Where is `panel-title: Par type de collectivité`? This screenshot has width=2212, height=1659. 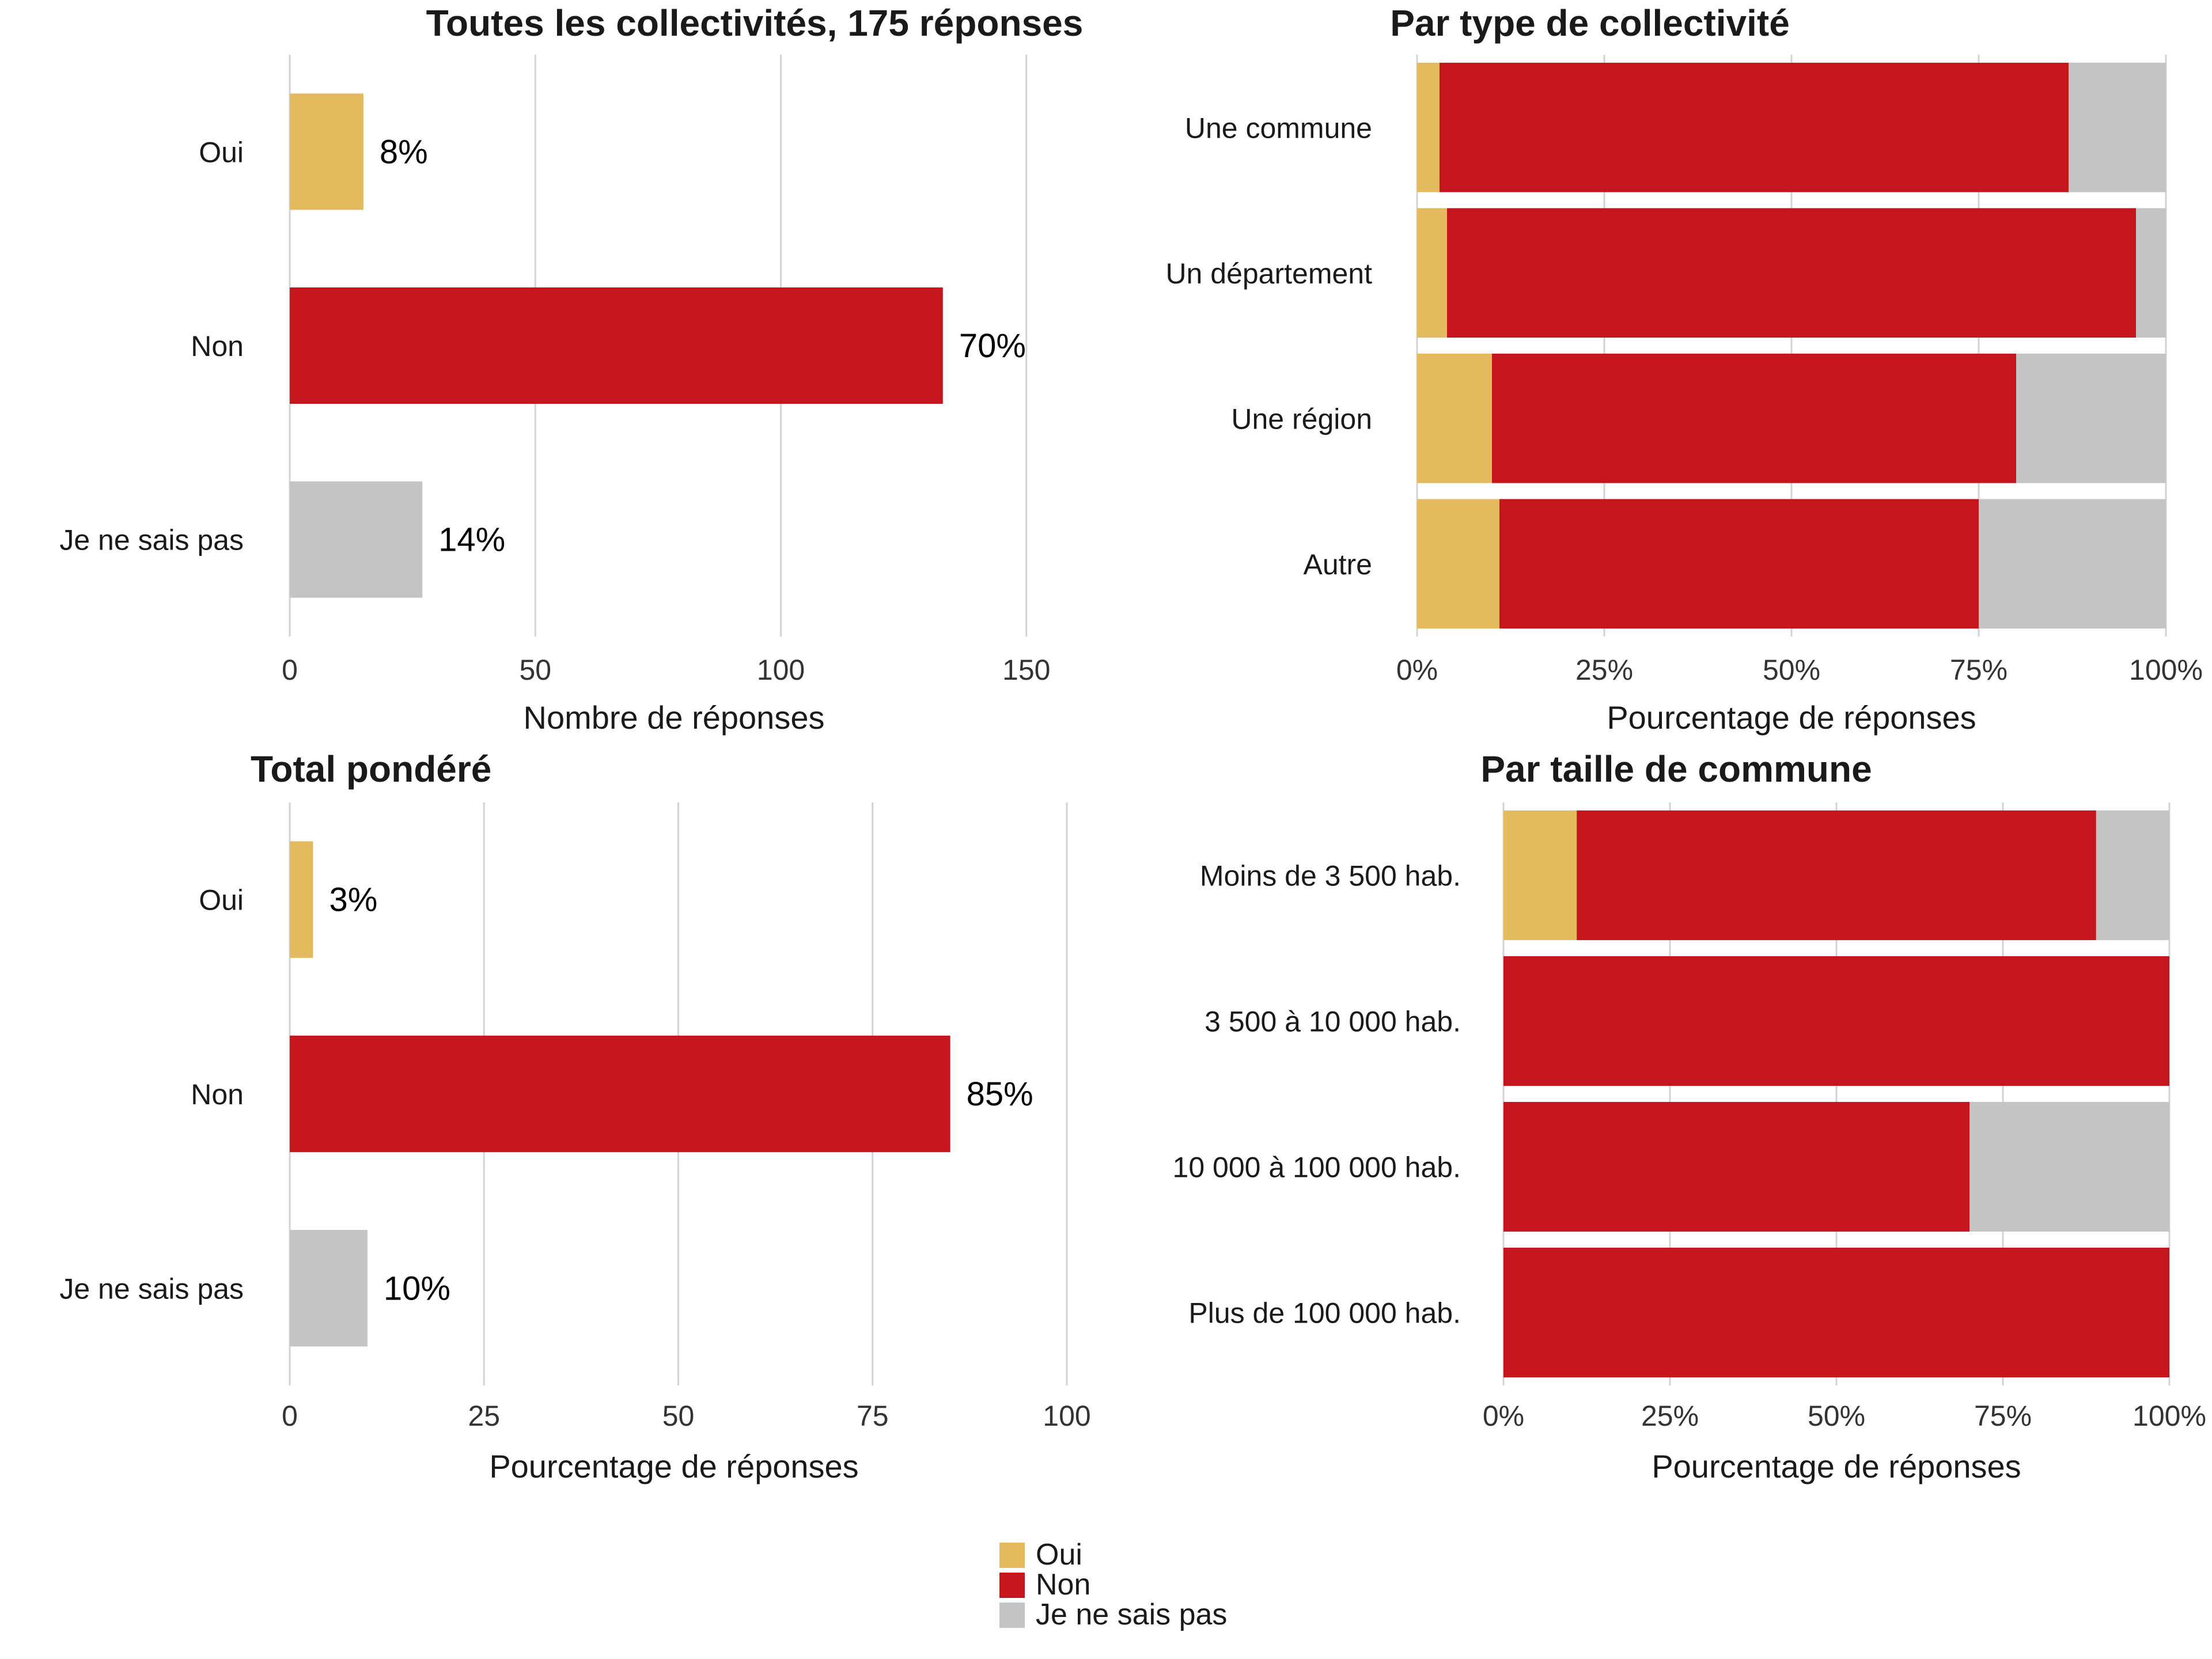
panel-title: Par type de collectivité is located at coordinates (1590, 23).